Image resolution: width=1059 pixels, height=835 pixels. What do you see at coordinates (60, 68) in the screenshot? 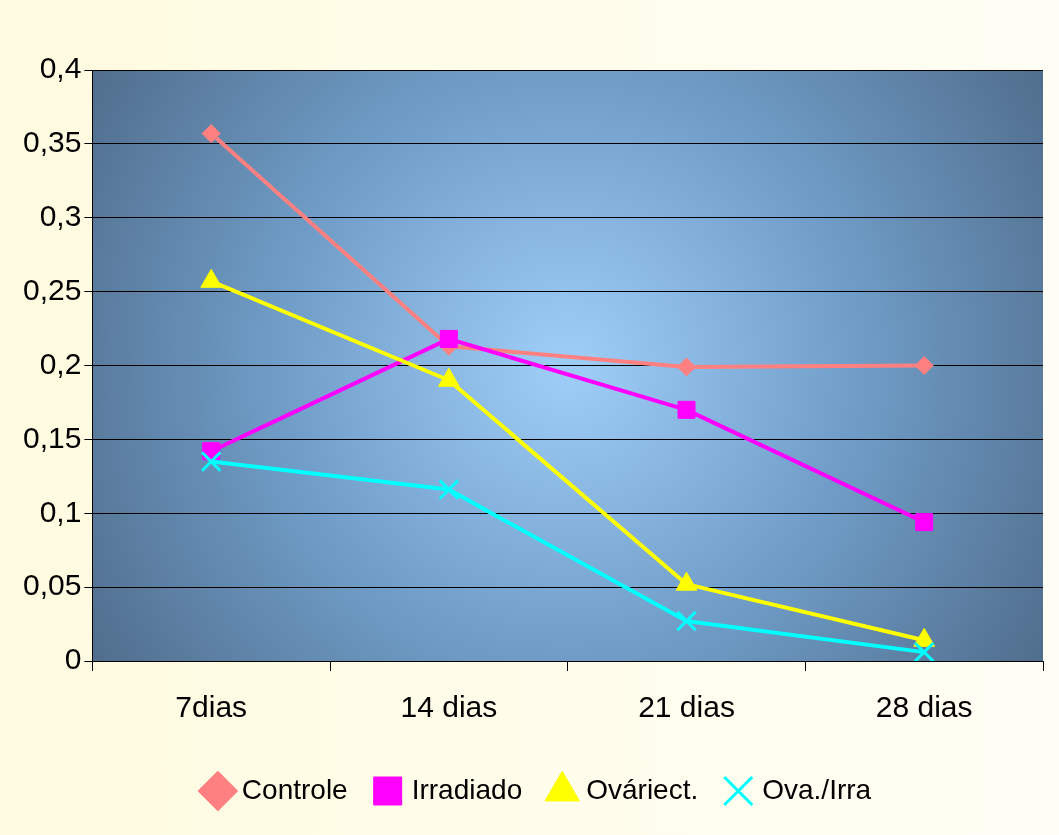
I see `y-tick-label: 0,4` at bounding box center [60, 68].